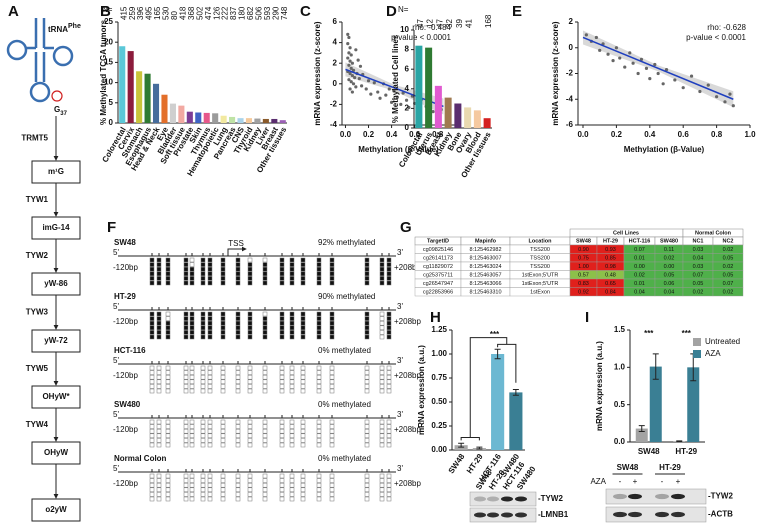 The image size is (757, 526). Describe the element at coordinates (639, 267) in the screenshot. I see `table-value: 0.00` at that location.